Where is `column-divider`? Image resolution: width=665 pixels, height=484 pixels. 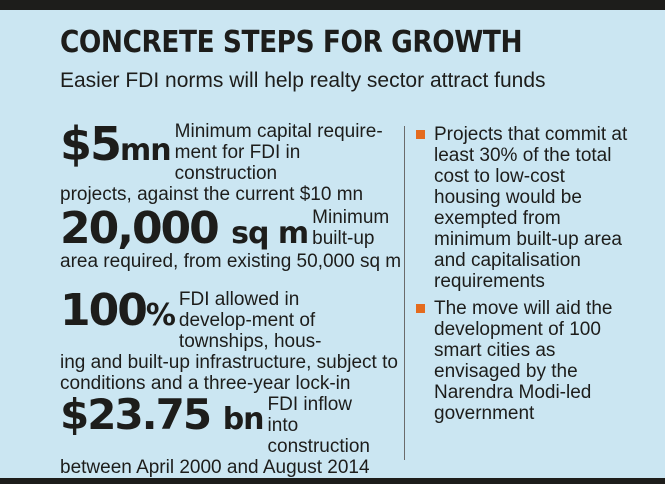
column-divider is located at coordinates (404, 293).